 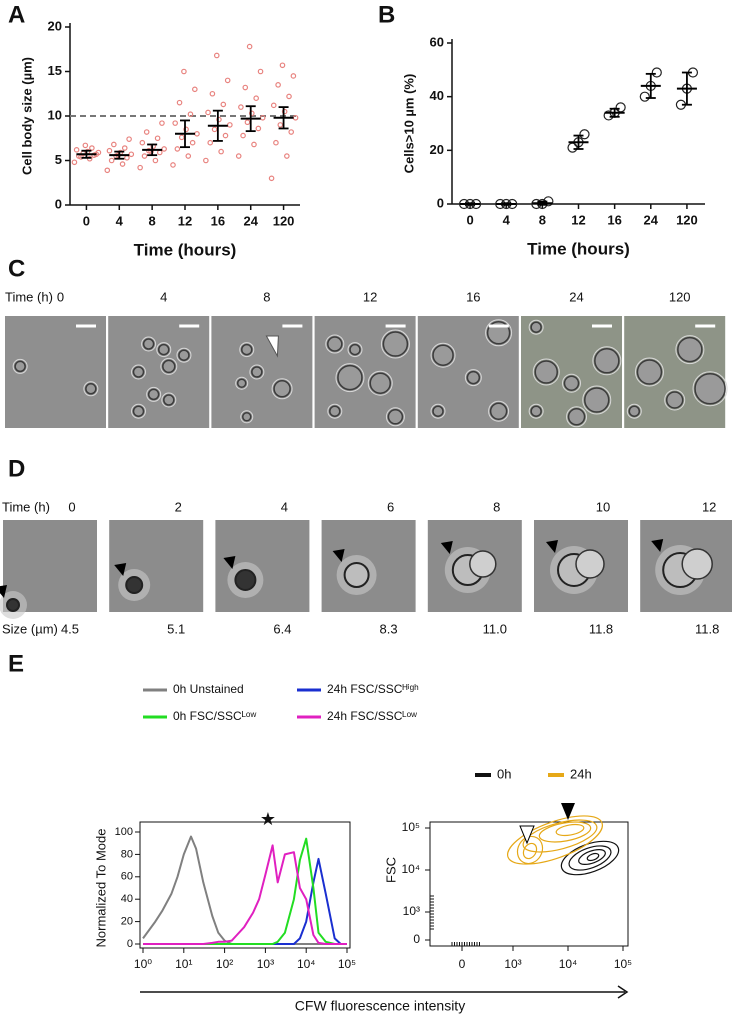 I want to click on x-tick-label: 10⁰, so click(x=143, y=964).